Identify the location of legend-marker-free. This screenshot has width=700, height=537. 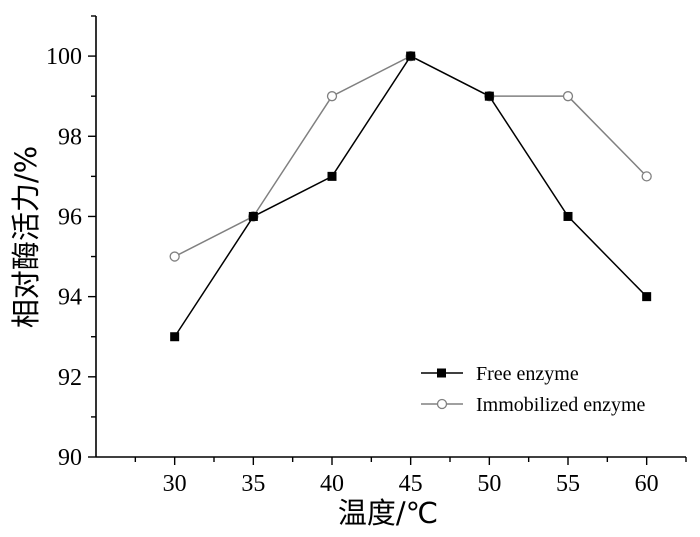
(441, 373).